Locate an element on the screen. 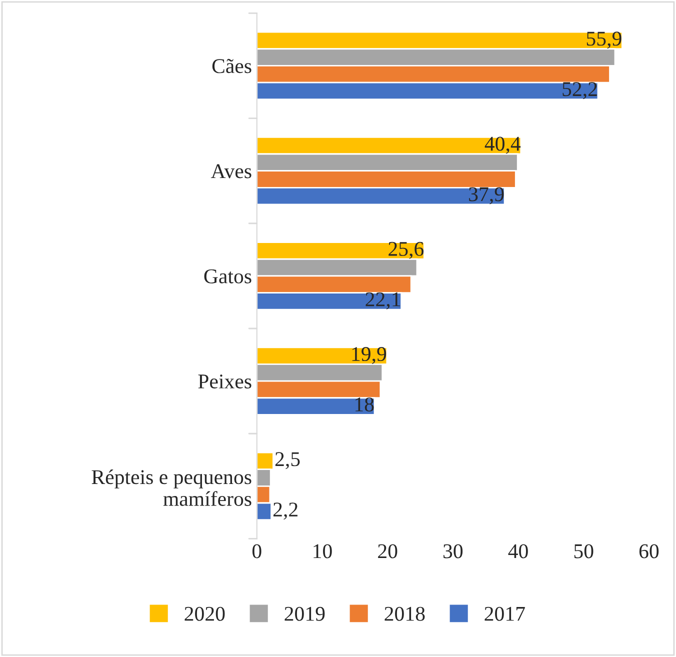  x-tick-label: 40 is located at coordinates (518, 551).